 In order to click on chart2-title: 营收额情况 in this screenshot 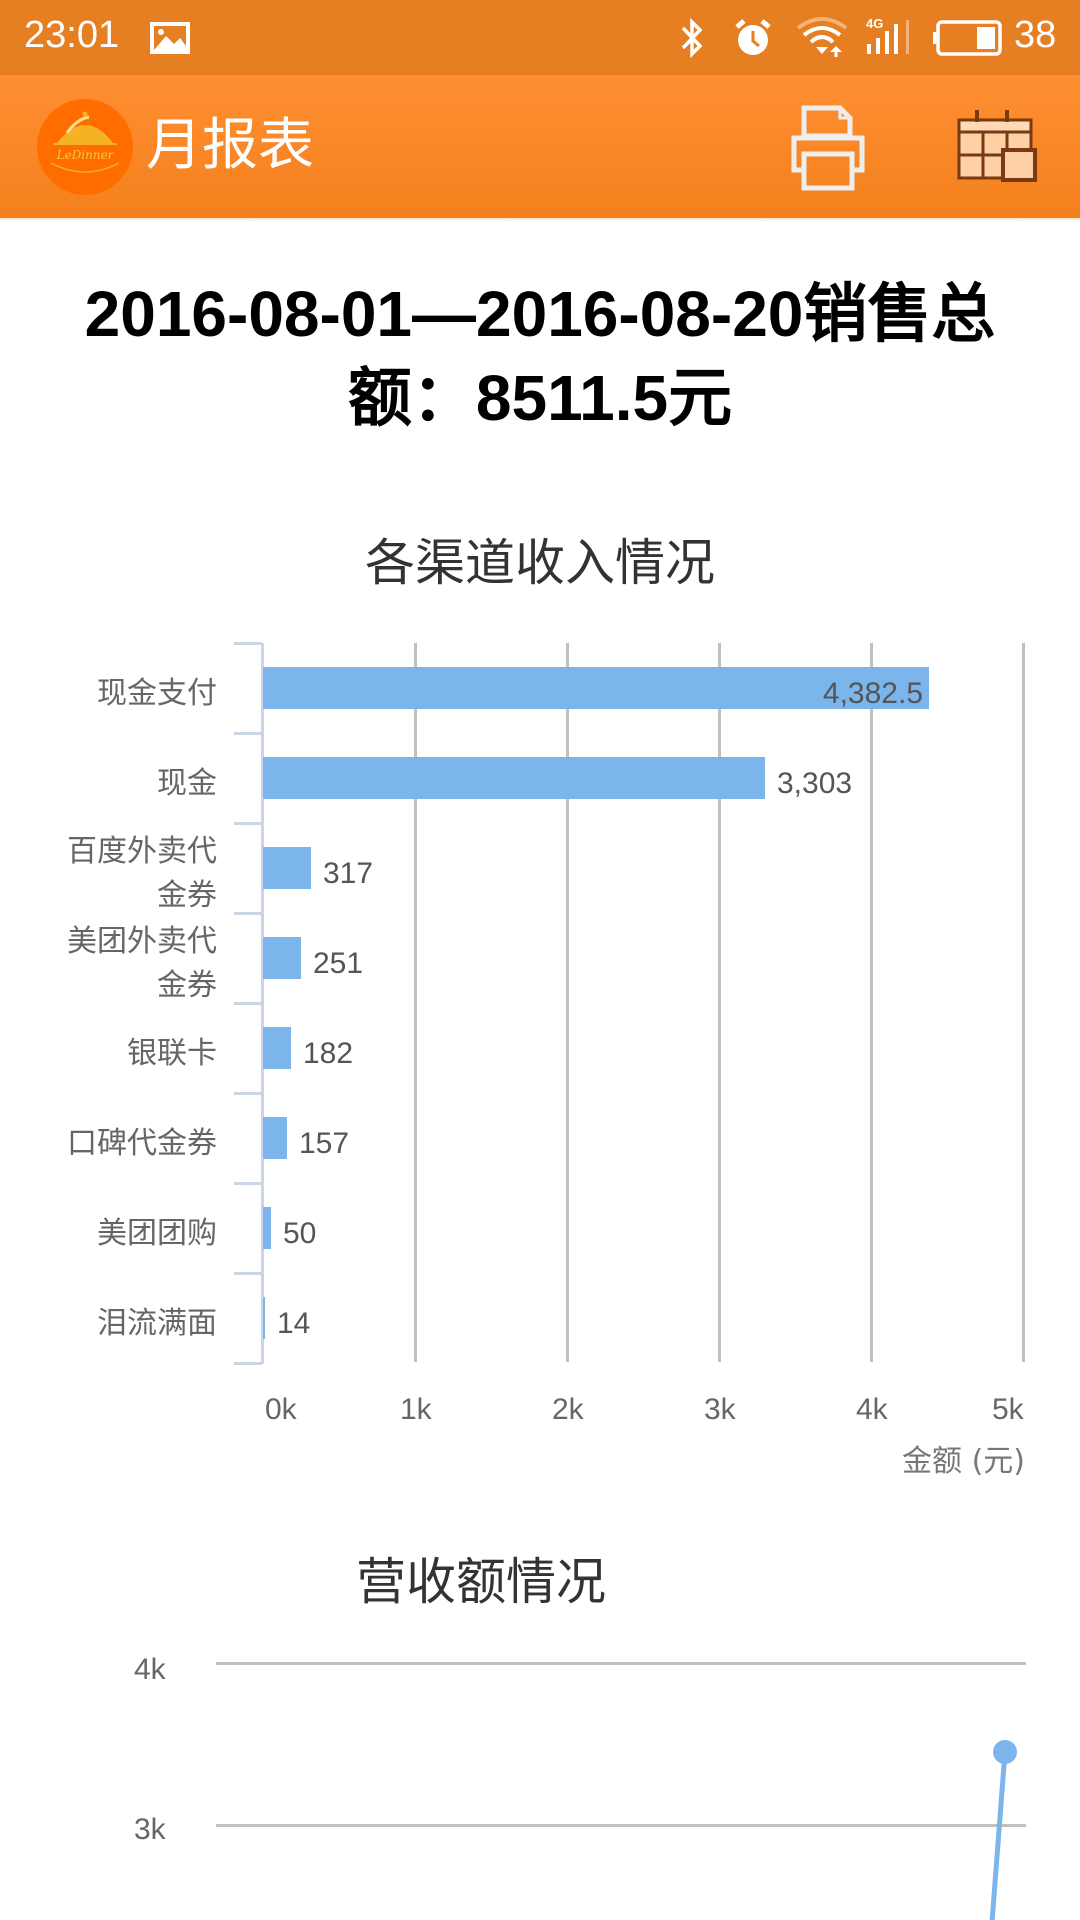, I will do `click(481, 1582)`.